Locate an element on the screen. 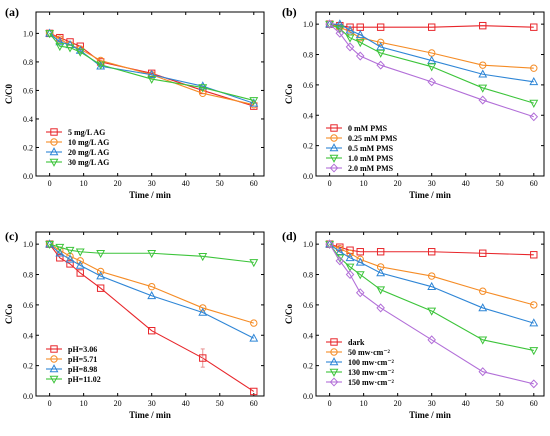  legend-entry: 30 mg/L AG is located at coordinates (88, 162).